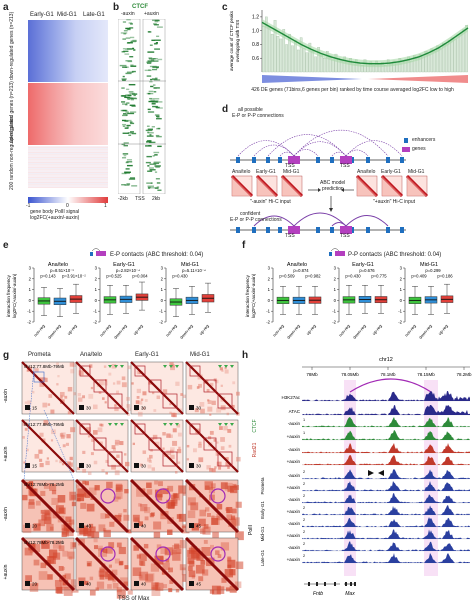  What do you see at coordinates (417, 186) in the screenshot?
I see `hic-mini-plus-2-fill` at bounding box center [417, 186].